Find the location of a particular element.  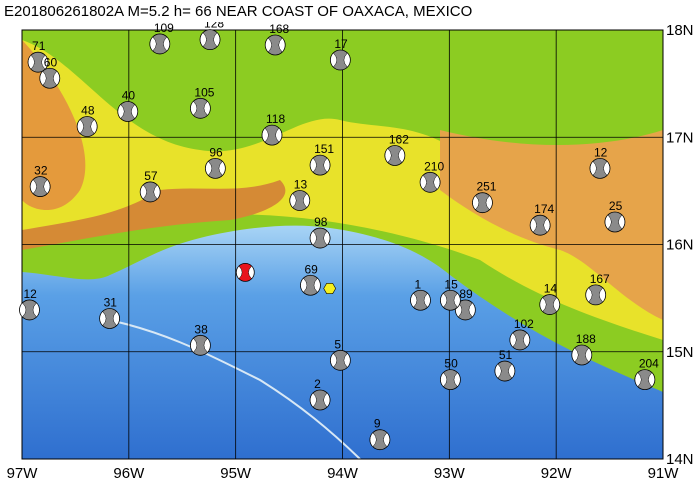

event: 60 is located at coordinates (50, 72).